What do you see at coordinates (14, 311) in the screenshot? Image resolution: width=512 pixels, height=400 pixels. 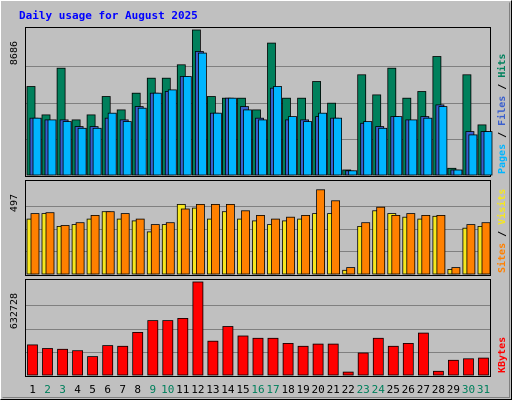 I see `y-max-label: 632728` at bounding box center [14, 311].